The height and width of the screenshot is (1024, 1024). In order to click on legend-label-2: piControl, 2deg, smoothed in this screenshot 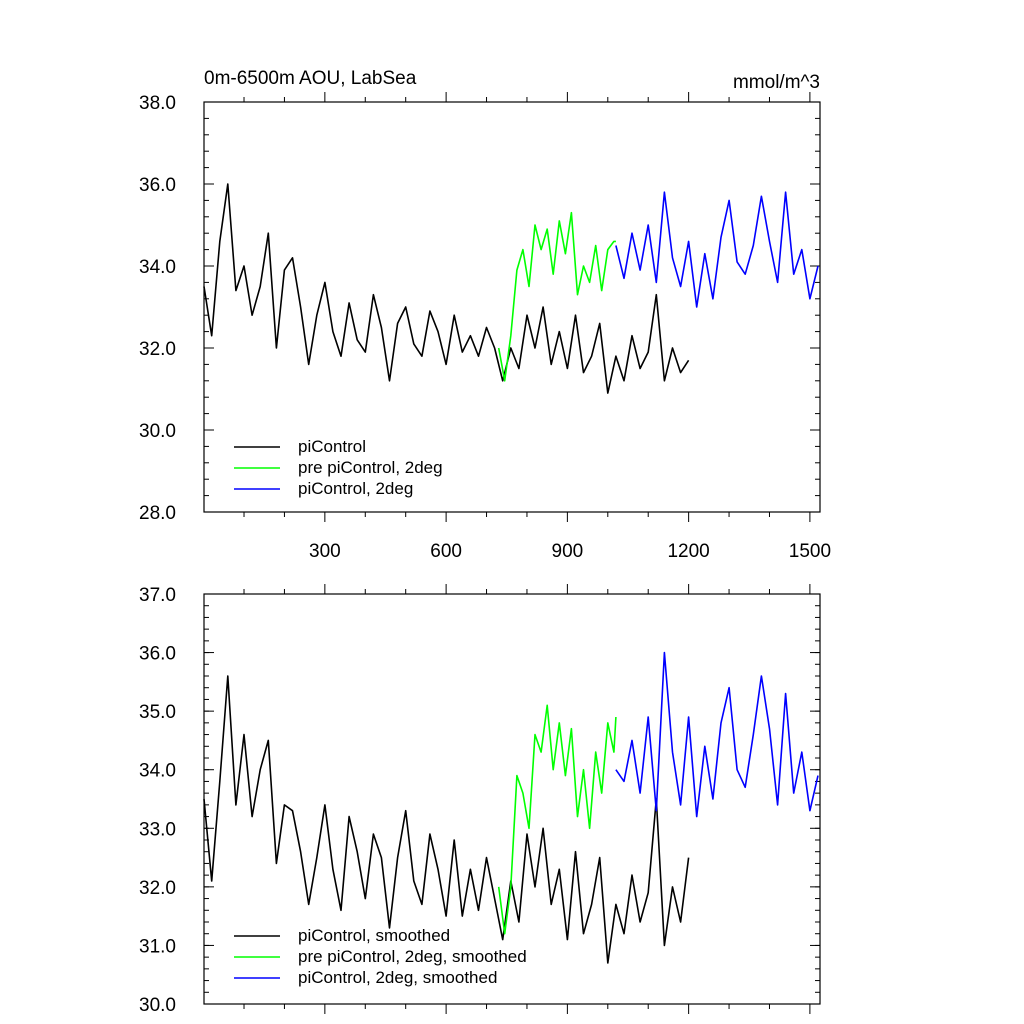, I will do `click(397, 977)`.